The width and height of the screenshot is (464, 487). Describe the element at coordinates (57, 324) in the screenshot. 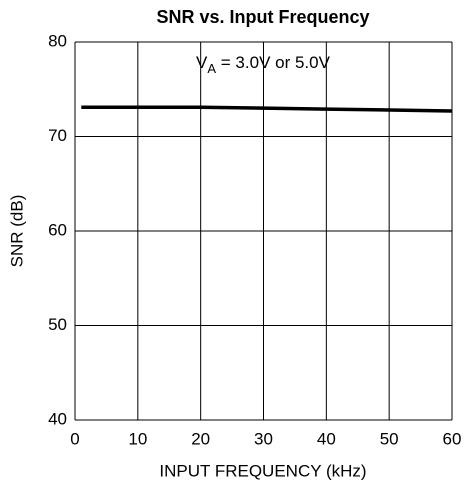

I see `y-tick-label: 50` at that location.